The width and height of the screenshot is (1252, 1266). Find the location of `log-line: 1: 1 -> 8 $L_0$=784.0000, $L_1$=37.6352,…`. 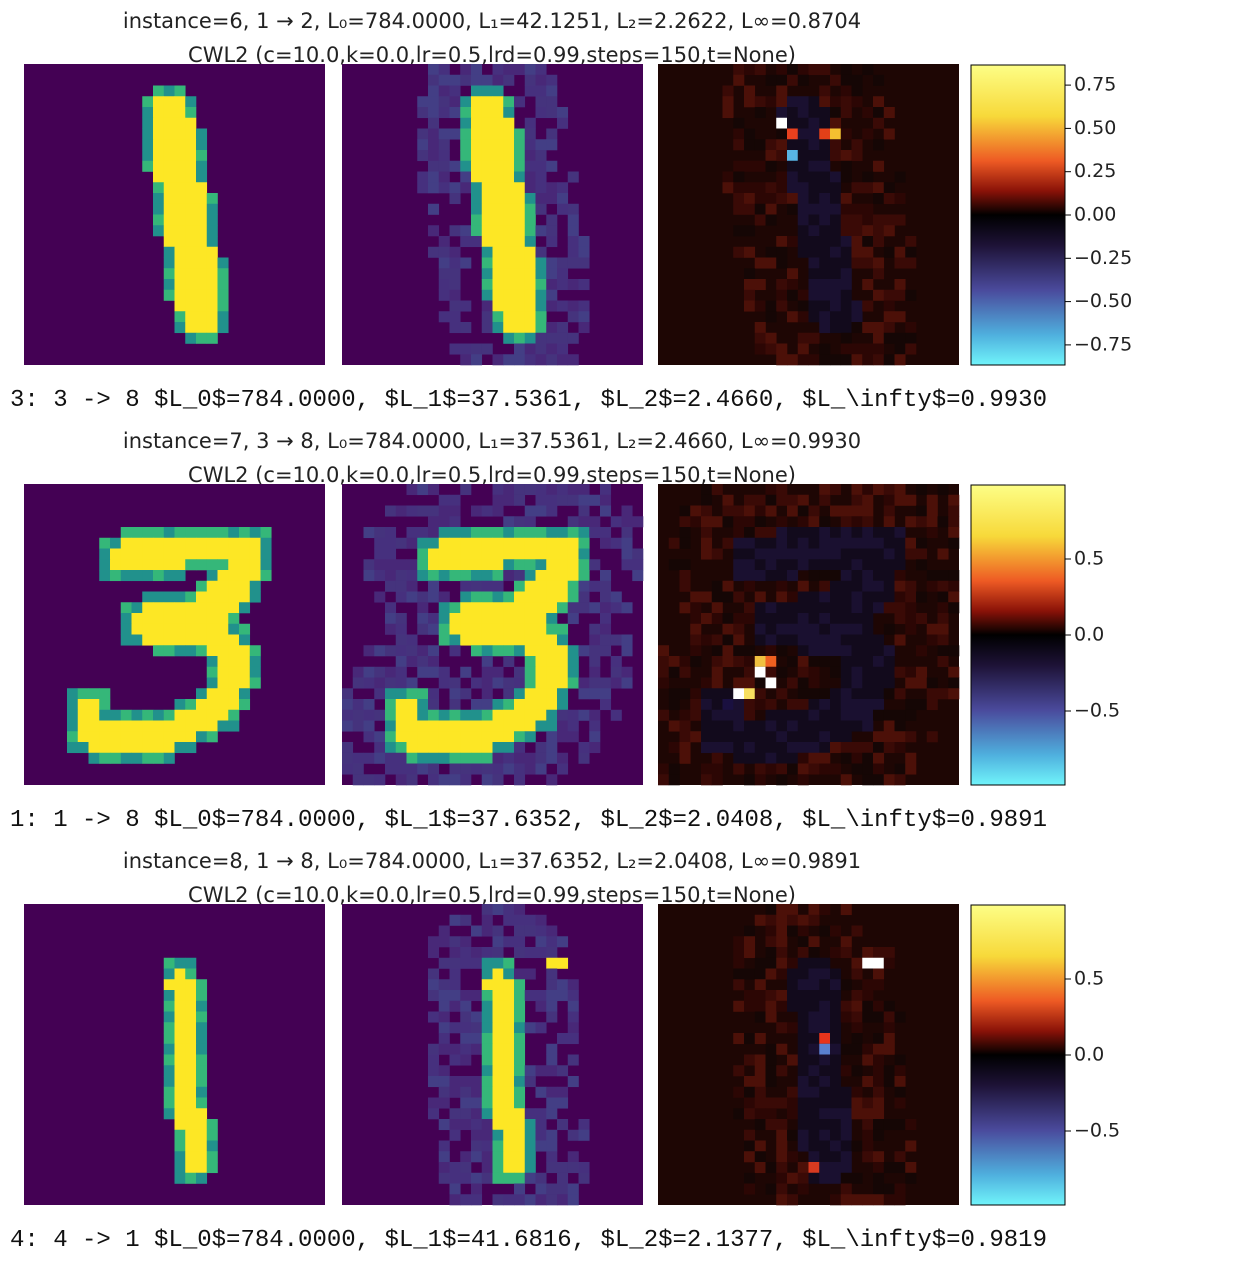

log-line: 1: 1 -> 8 $L_0$=784.0000, $L_1$=37.6352,… is located at coordinates (528, 820).